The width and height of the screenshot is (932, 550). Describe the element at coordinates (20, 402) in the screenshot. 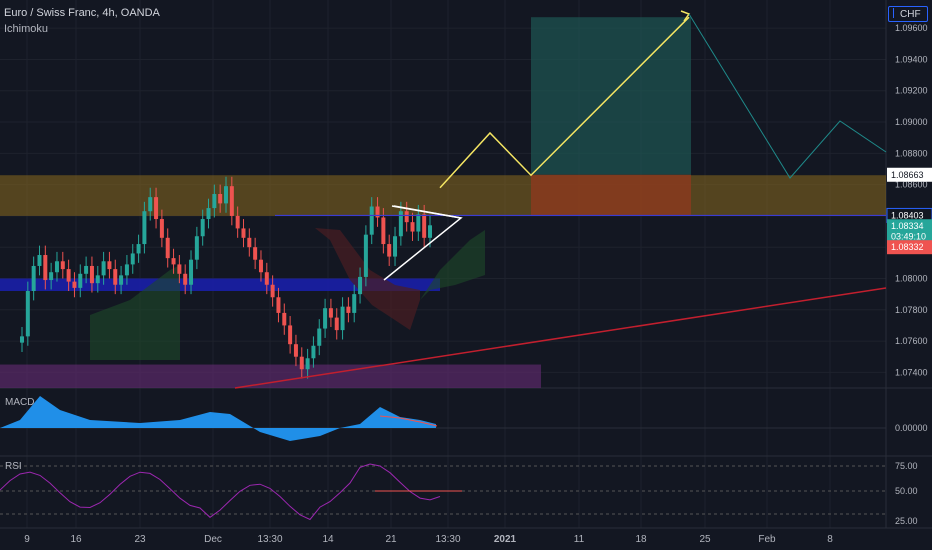

I see `macd-label: MACD` at that location.